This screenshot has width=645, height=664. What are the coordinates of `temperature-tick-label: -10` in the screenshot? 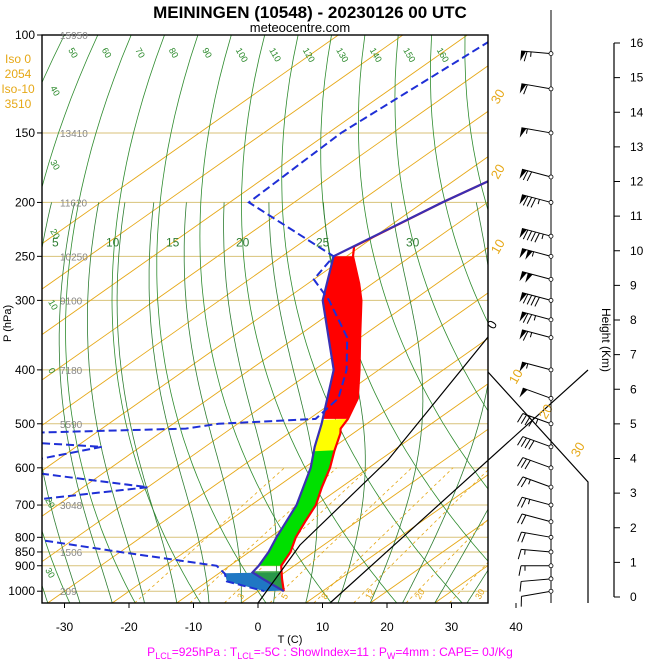 It's located at (194, 627).